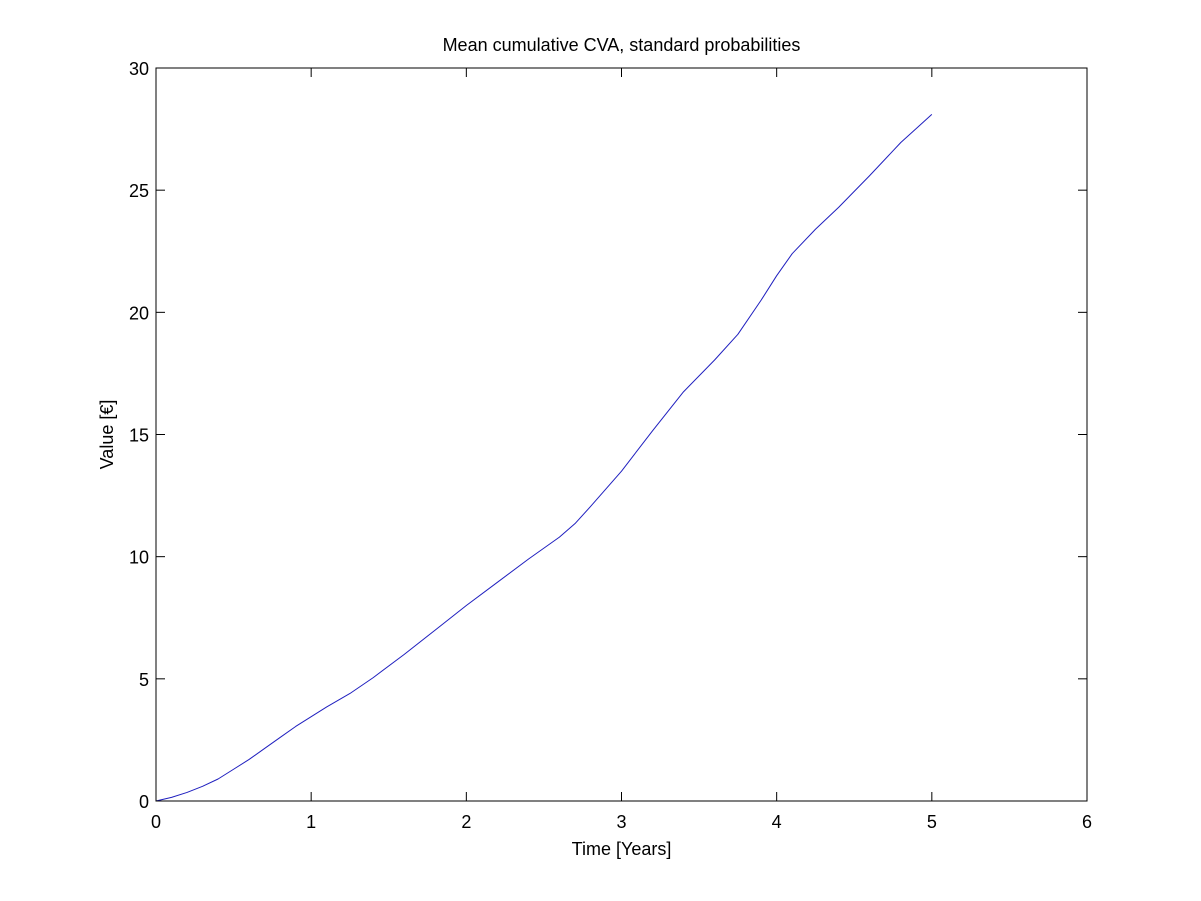  I want to click on x-tick-label: 3, so click(621, 822).